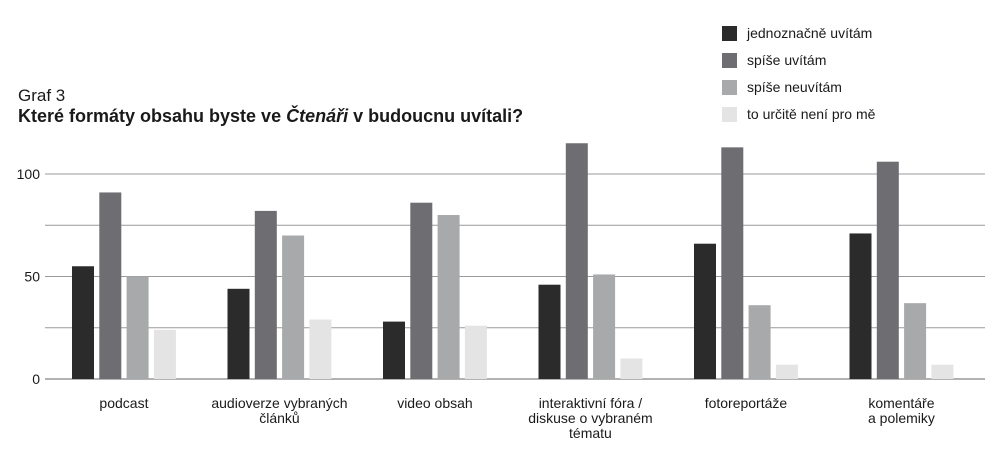 The height and width of the screenshot is (453, 1000). I want to click on legend-item: jednoznačně uvítám, so click(798, 33).